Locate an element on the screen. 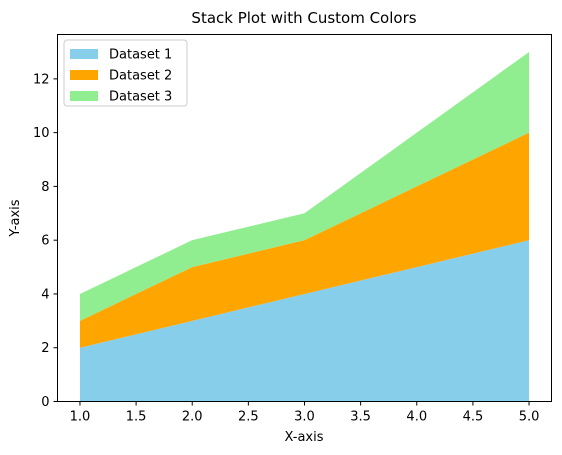 Image resolution: width=562 pixels, height=455 pixels. y-tick-label: 12 is located at coordinates (41, 79).